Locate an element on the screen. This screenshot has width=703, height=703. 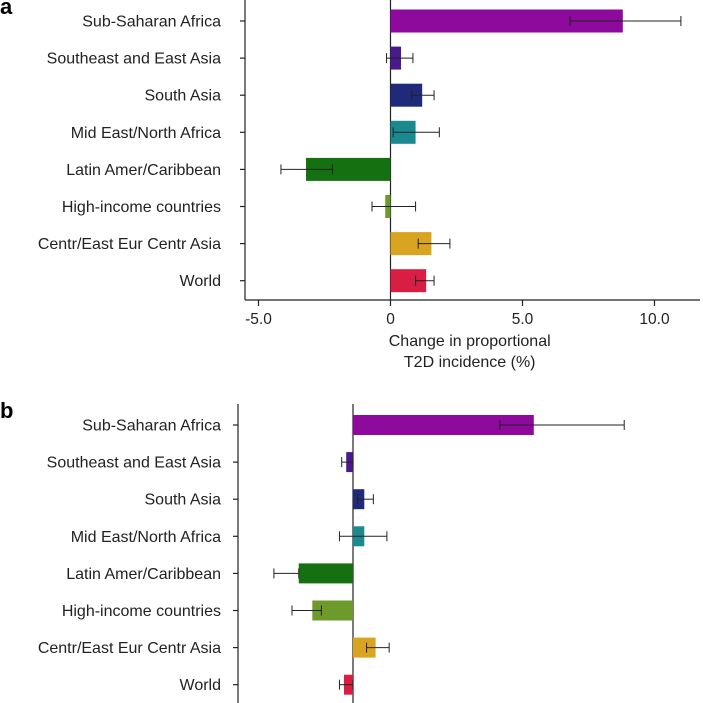
panel-a-letter: a is located at coordinates (6, 9).